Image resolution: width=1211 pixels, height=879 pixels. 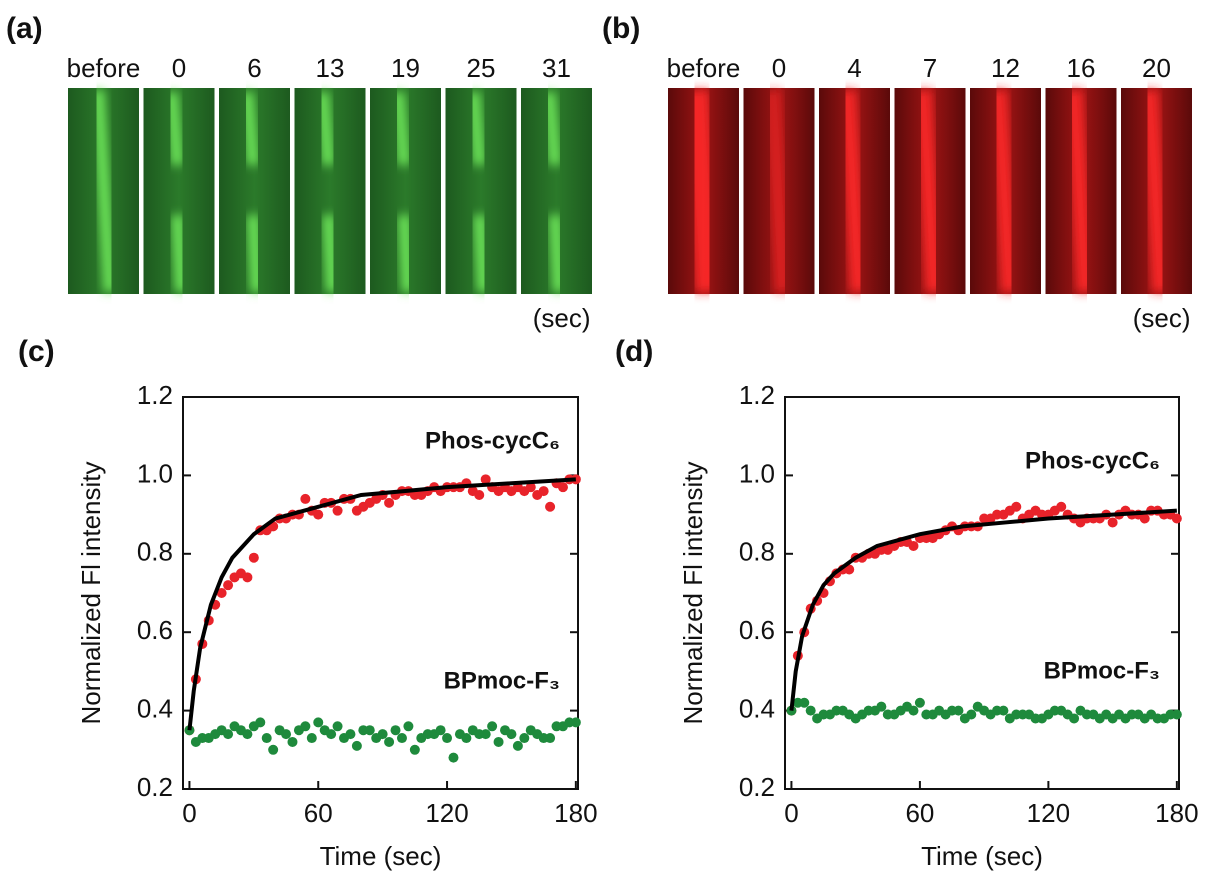 I want to click on y-tick-label: 0.6, so click(x=757, y=630).